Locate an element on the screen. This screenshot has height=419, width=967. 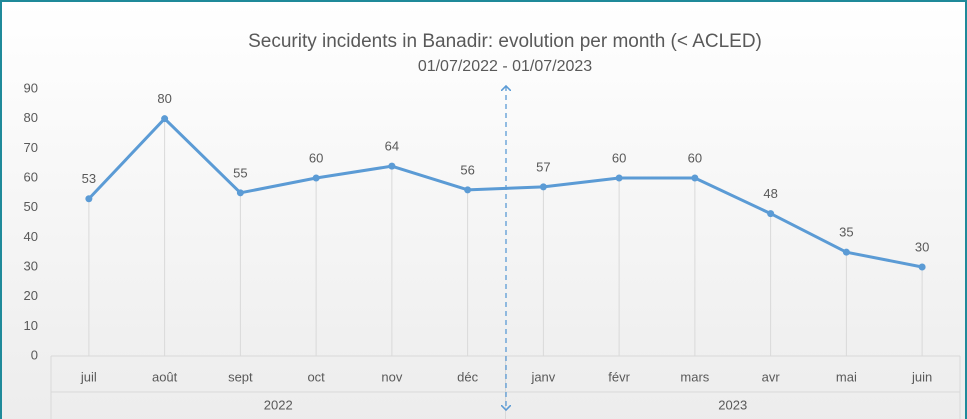
data-label: 80 is located at coordinates (164, 98).